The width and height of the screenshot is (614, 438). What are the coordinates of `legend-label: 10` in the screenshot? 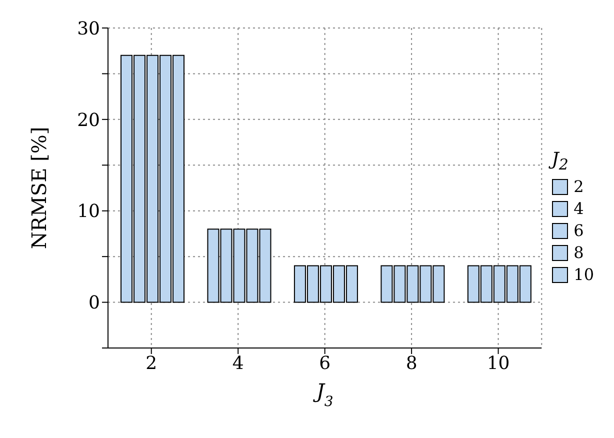 It's located at (584, 274).